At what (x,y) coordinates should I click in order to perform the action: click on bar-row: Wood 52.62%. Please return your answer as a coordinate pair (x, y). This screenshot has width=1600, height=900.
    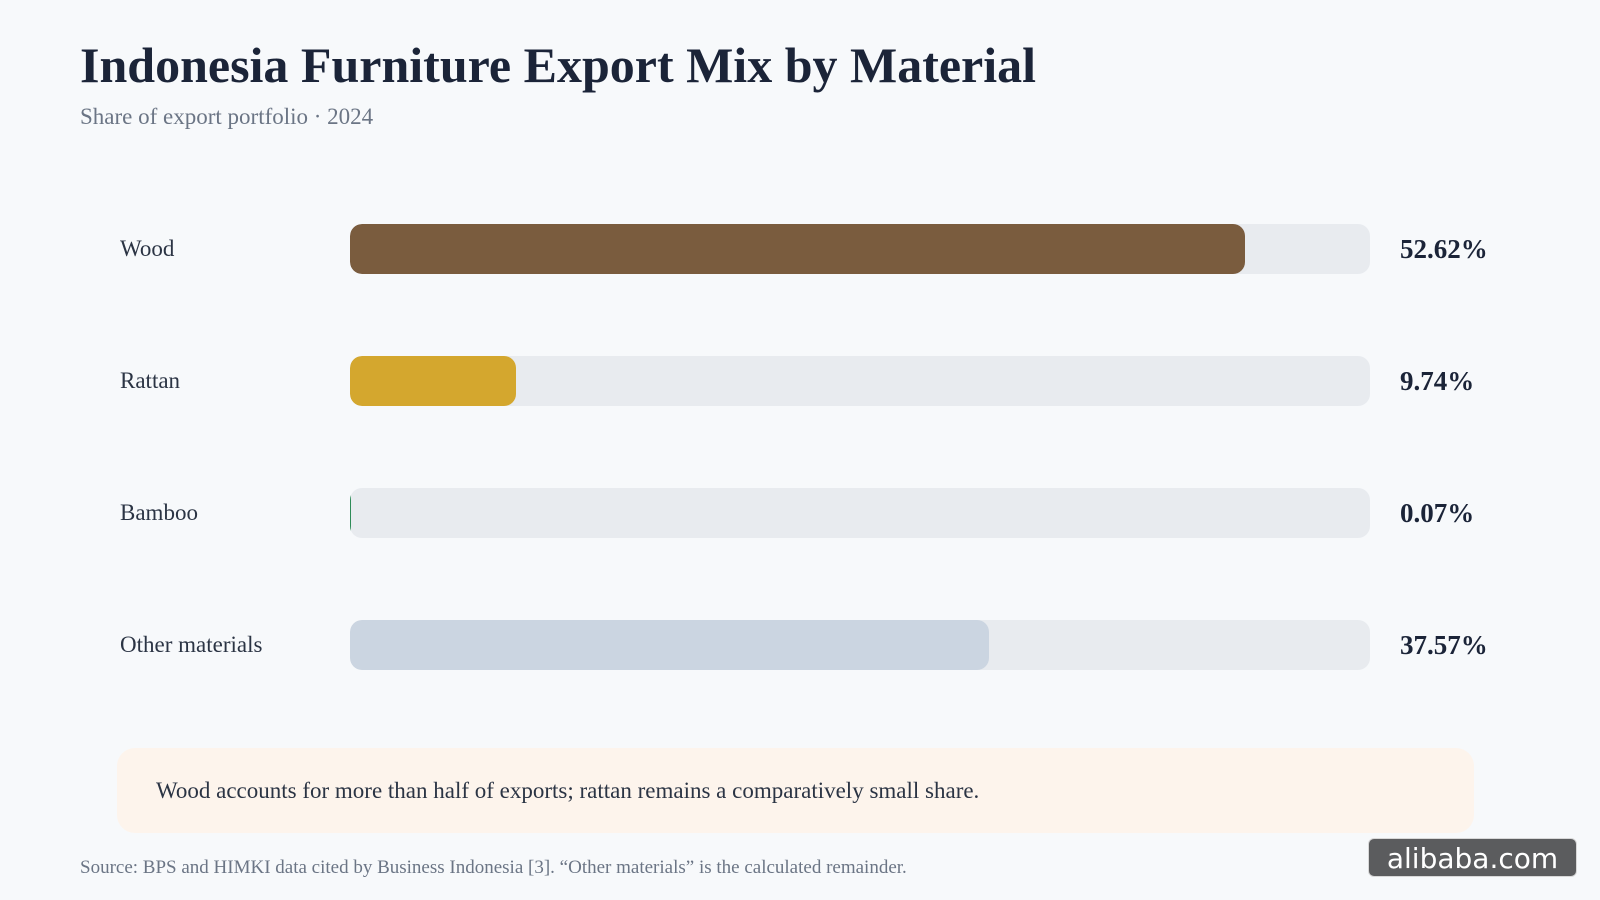
    Looking at the image, I should click on (800, 249).